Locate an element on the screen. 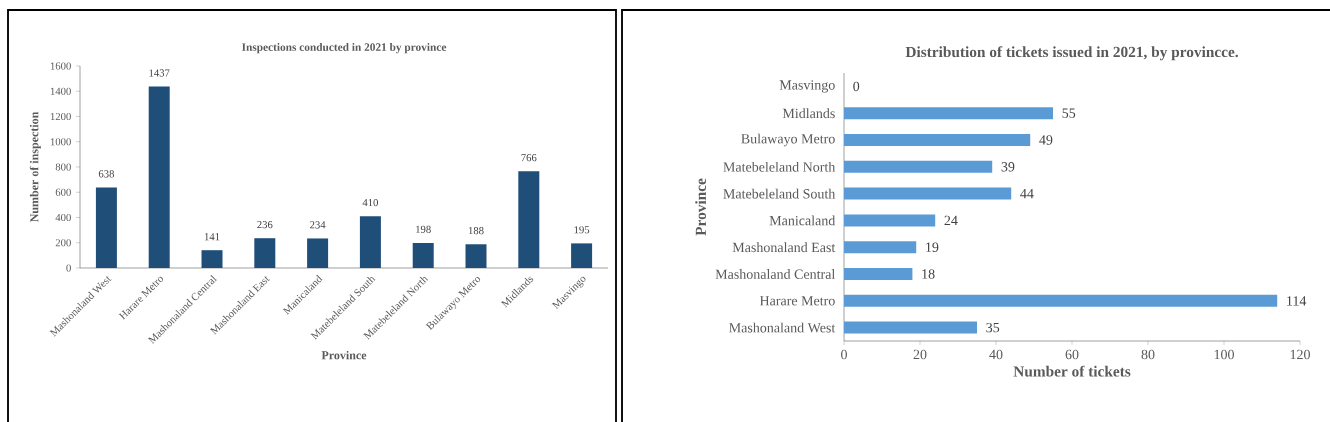 The image size is (1330, 422). data-label: 188 is located at coordinates (476, 231).